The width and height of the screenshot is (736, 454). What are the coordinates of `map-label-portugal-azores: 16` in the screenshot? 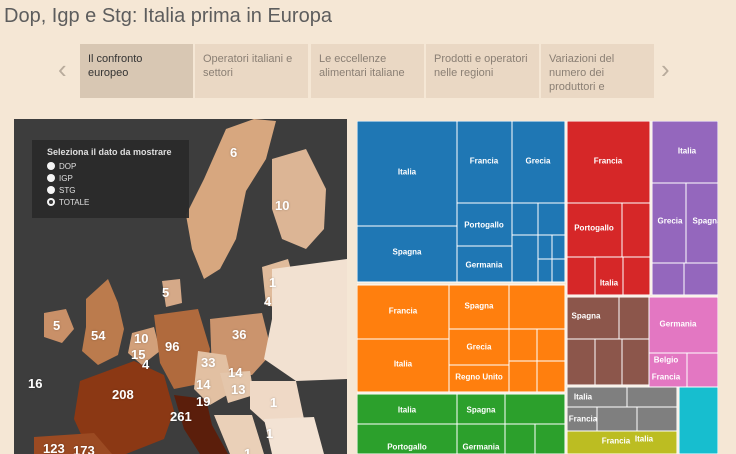 It's located at (35, 383).